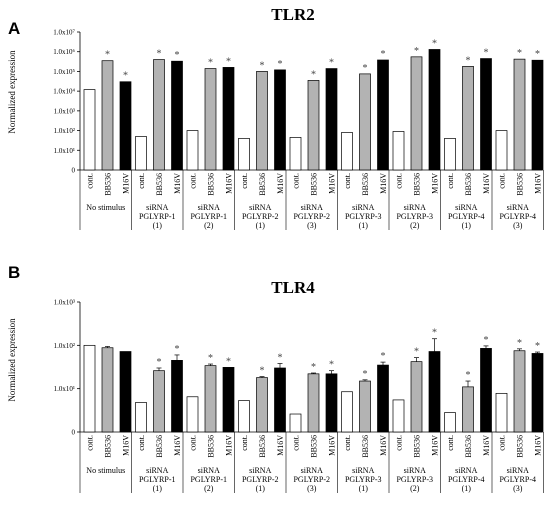 This screenshot has height=518, width=550. Describe the element at coordinates (260, 479) in the screenshot. I see `group-label: PGLYRP-2` at that location.